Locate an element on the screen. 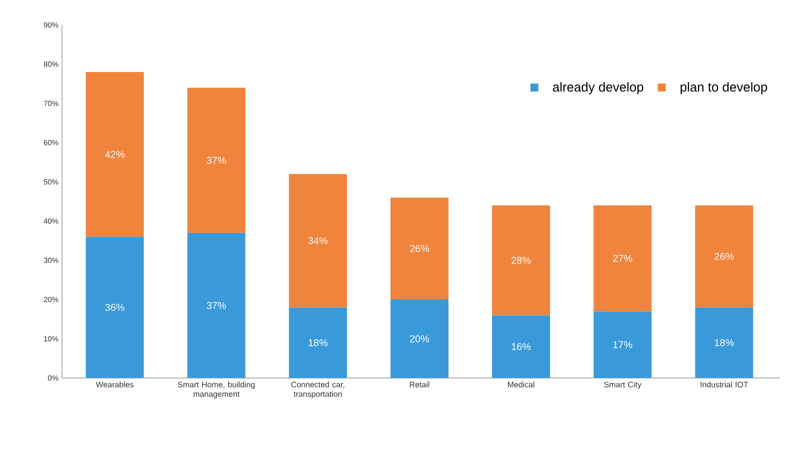  data-label: 36% is located at coordinates (114, 307).